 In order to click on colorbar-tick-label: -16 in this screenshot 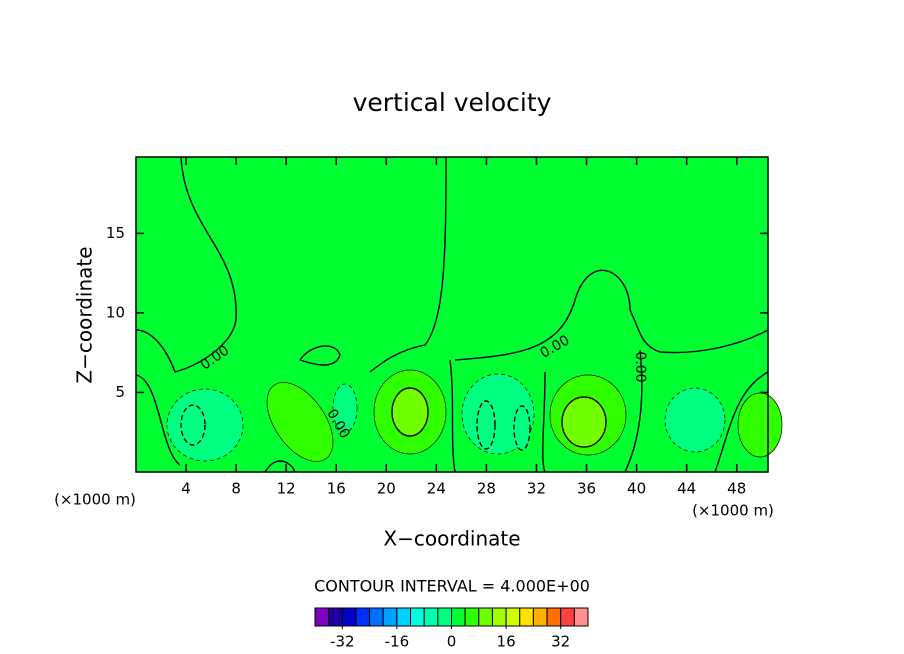, I will do `click(397, 642)`.